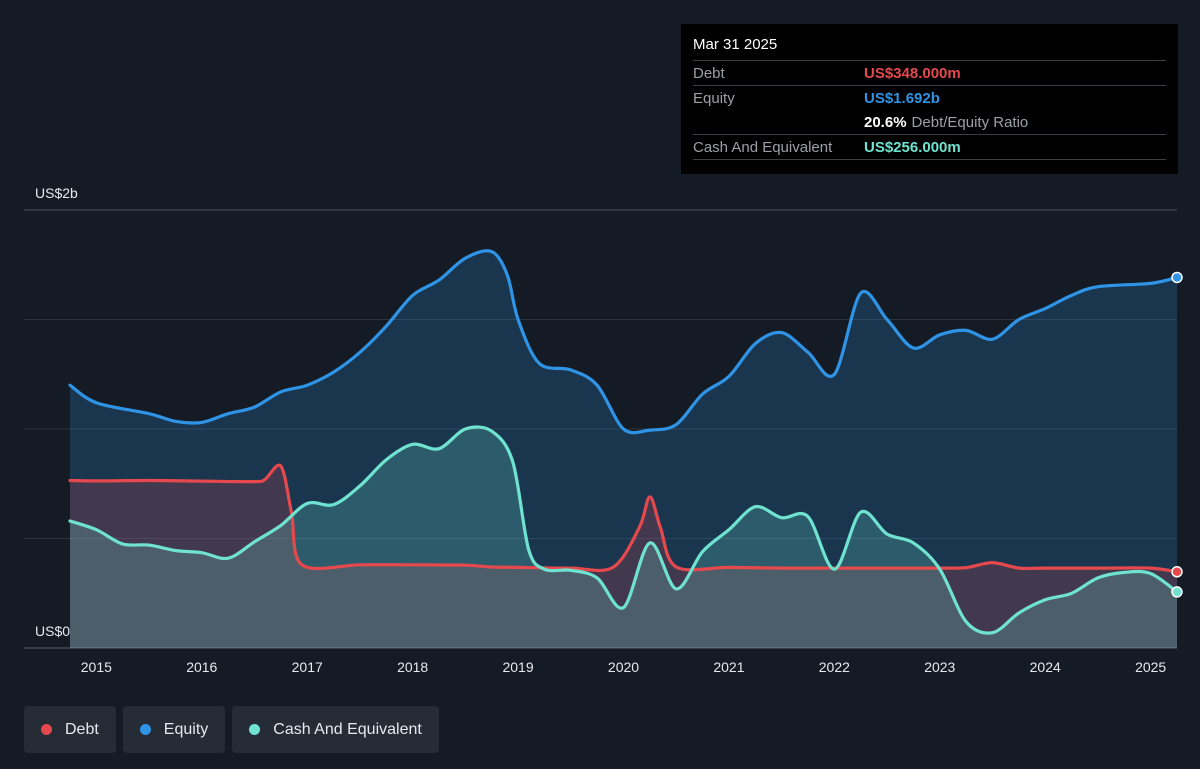  What do you see at coordinates (834, 667) in the screenshot?
I see `x-tick-label: 2022` at bounding box center [834, 667].